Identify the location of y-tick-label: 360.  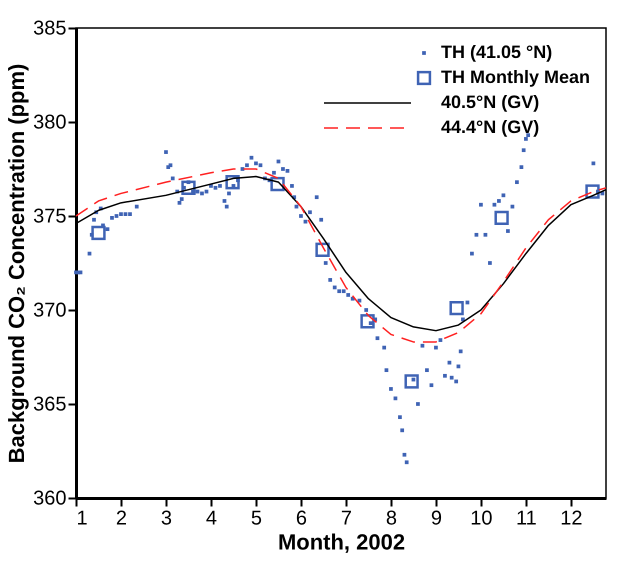
(49, 499).